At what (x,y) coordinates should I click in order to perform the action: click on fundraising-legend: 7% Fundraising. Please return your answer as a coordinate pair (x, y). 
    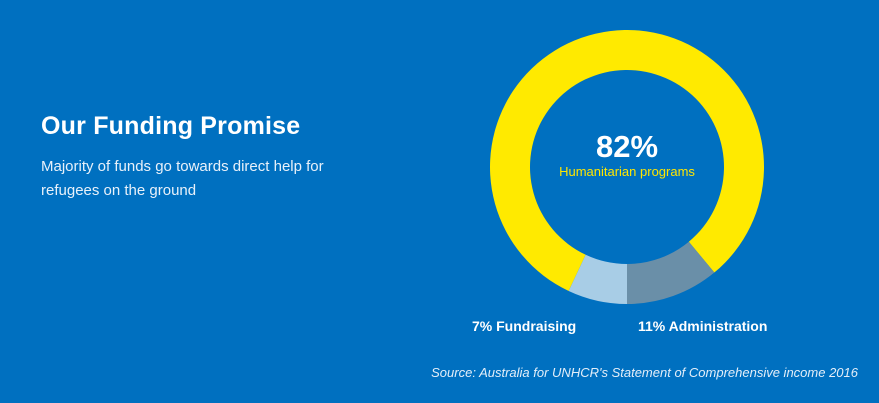
    Looking at the image, I should click on (524, 326).